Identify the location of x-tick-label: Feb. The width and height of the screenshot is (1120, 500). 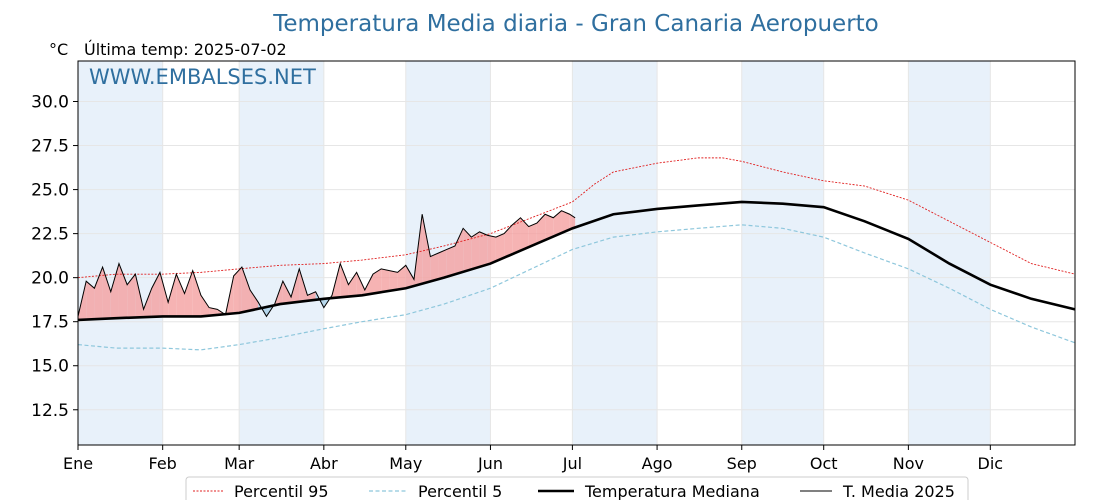
(163, 463).